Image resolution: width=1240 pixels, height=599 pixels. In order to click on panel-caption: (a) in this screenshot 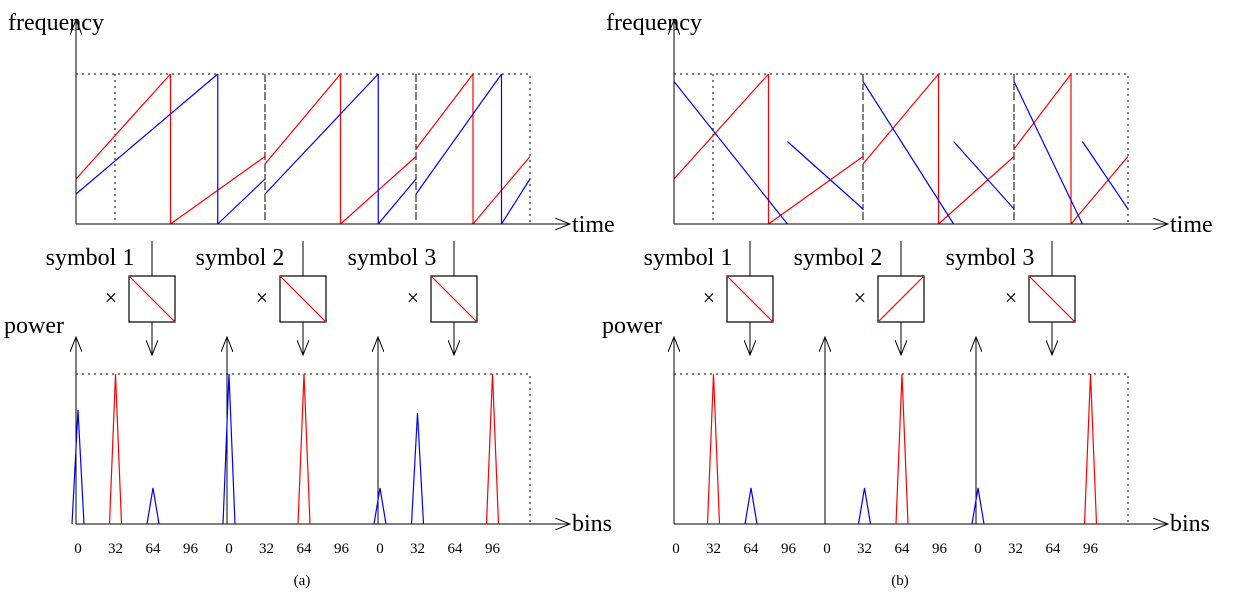, I will do `click(302, 581)`.